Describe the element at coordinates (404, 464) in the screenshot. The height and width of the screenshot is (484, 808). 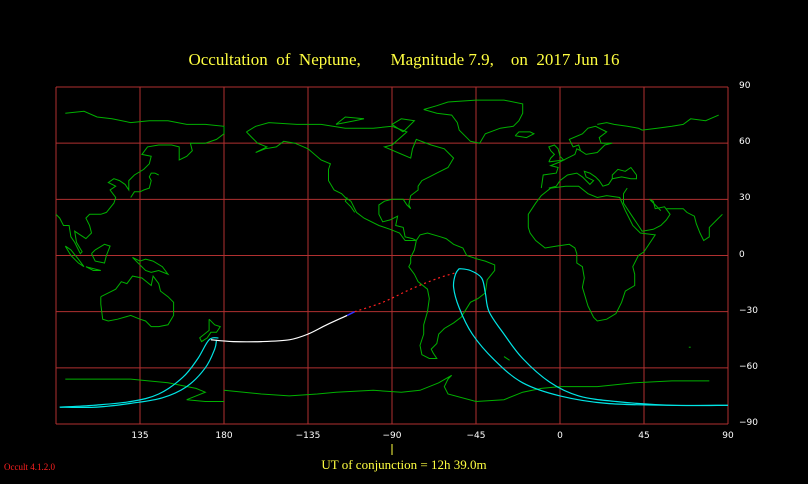
I see `ut-conjunction-label: UT of conjunction = 12h 39.0m` at that location.